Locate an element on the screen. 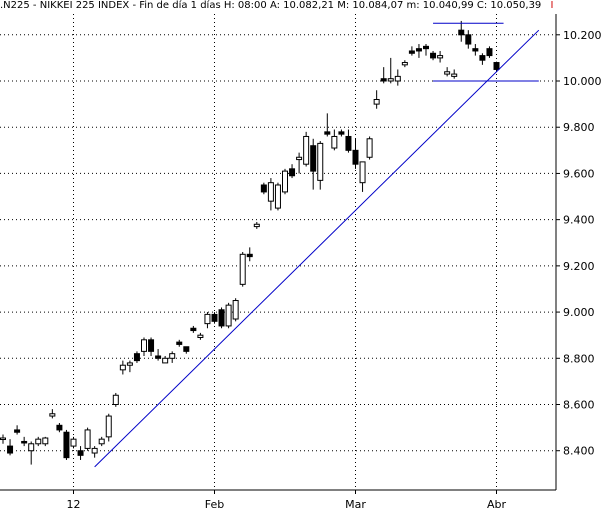  y-tick-label: 10.200 is located at coordinates (582, 35).